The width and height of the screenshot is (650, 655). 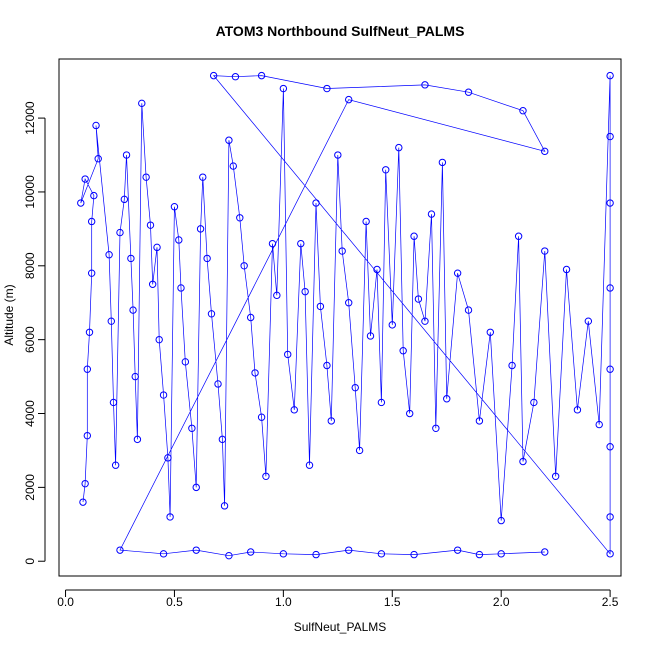 What do you see at coordinates (392, 602) in the screenshot?
I see `x-tick-label: 1.5` at bounding box center [392, 602].